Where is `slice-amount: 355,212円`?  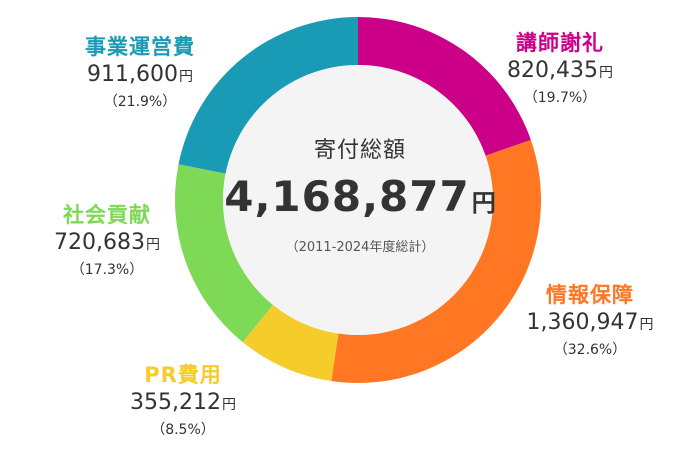 slice-amount: 355,212円 is located at coordinates (183, 402).